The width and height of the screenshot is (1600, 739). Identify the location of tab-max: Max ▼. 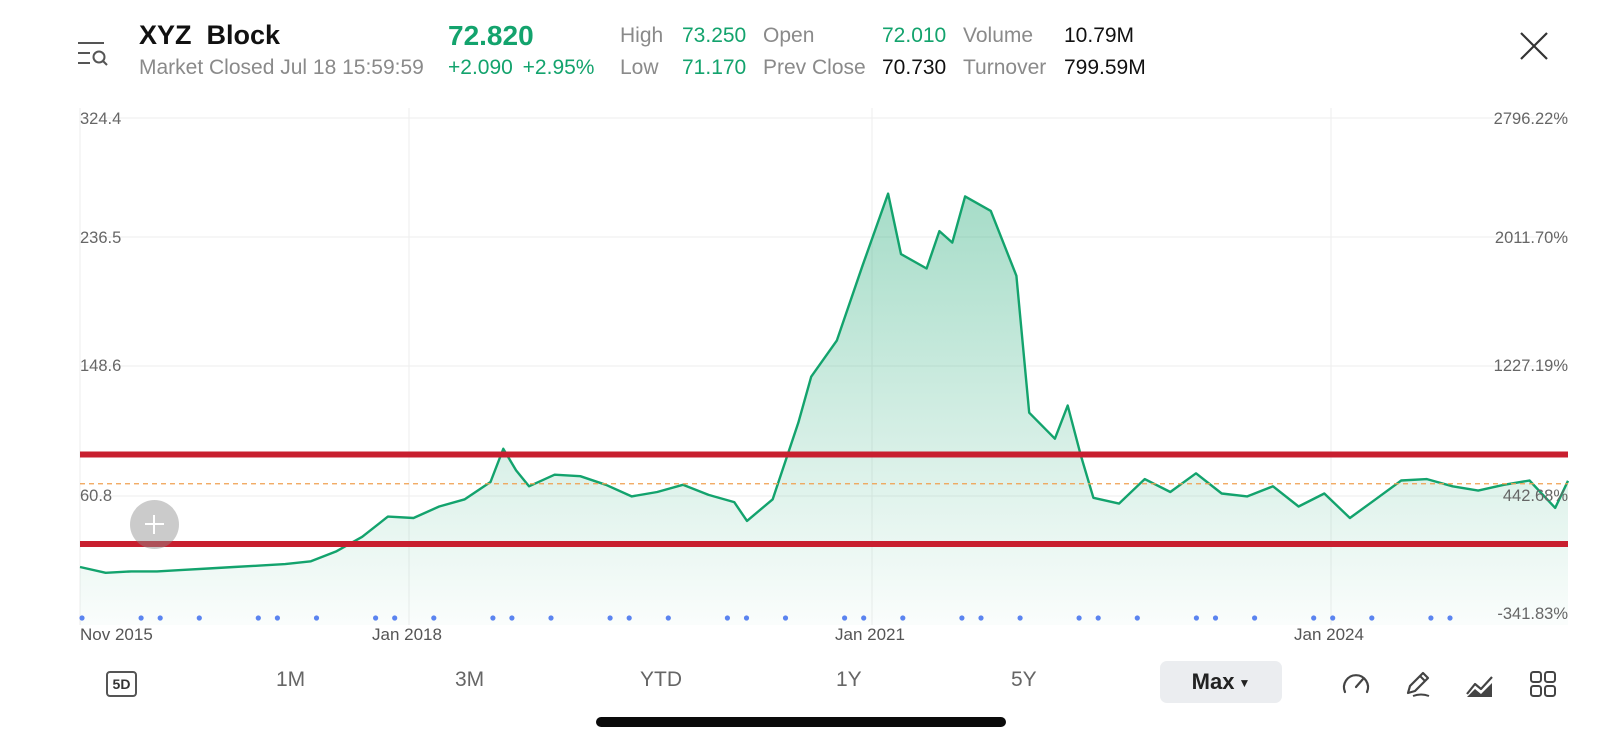
(1221, 682).